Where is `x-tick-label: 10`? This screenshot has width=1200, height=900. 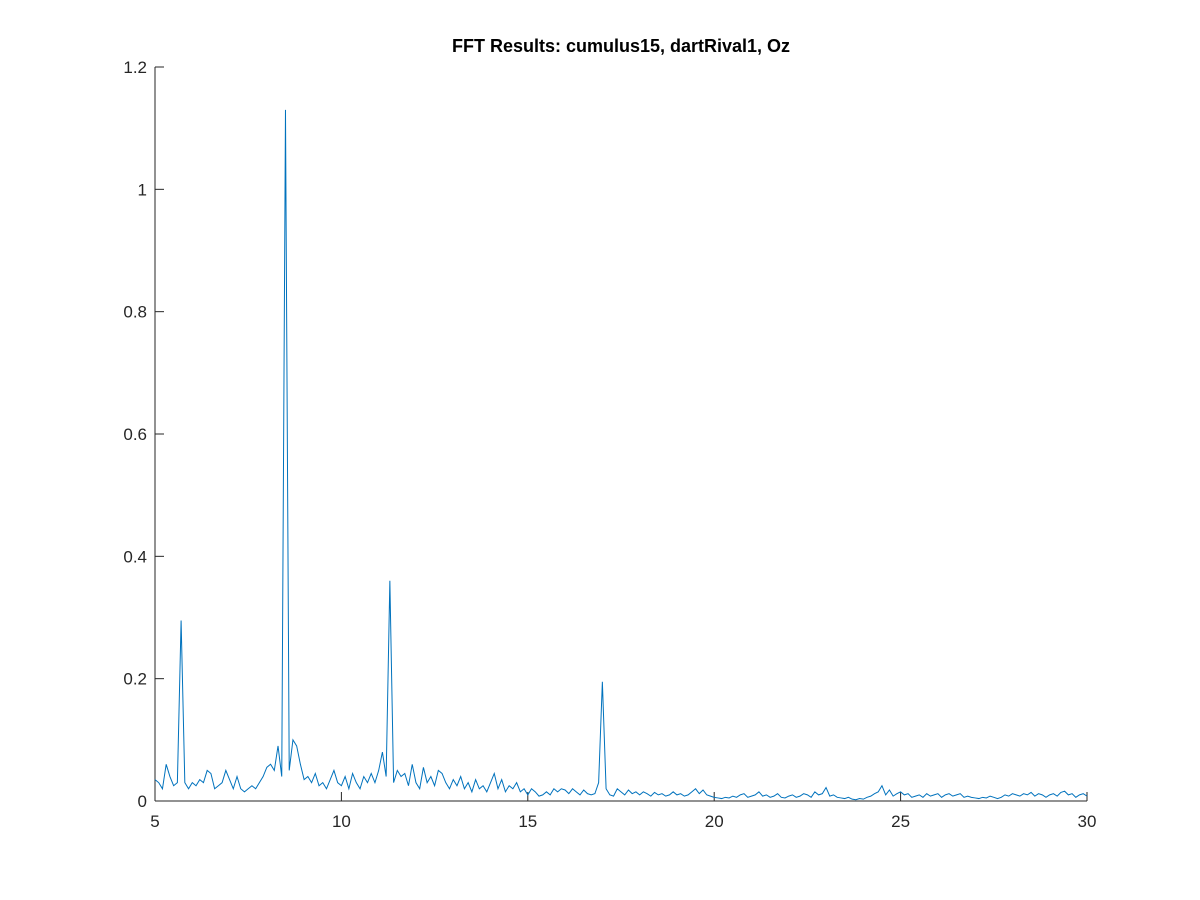 x-tick-label: 10 is located at coordinates (341, 821).